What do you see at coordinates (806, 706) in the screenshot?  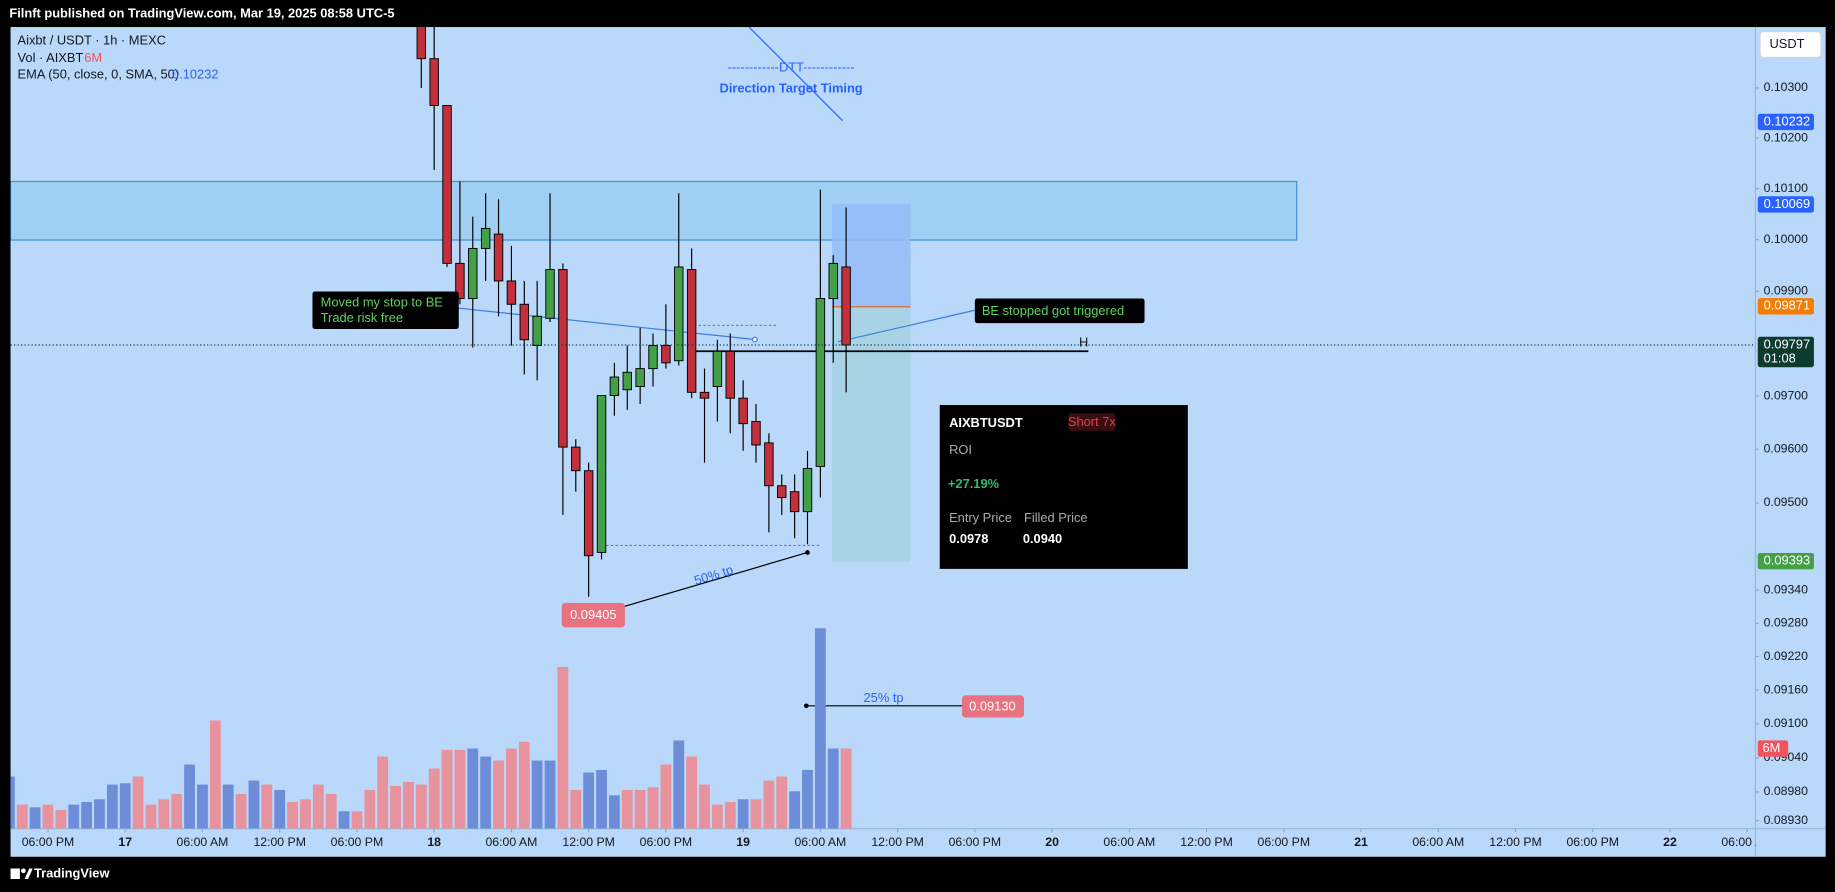 I see `callout-end` at bounding box center [806, 706].